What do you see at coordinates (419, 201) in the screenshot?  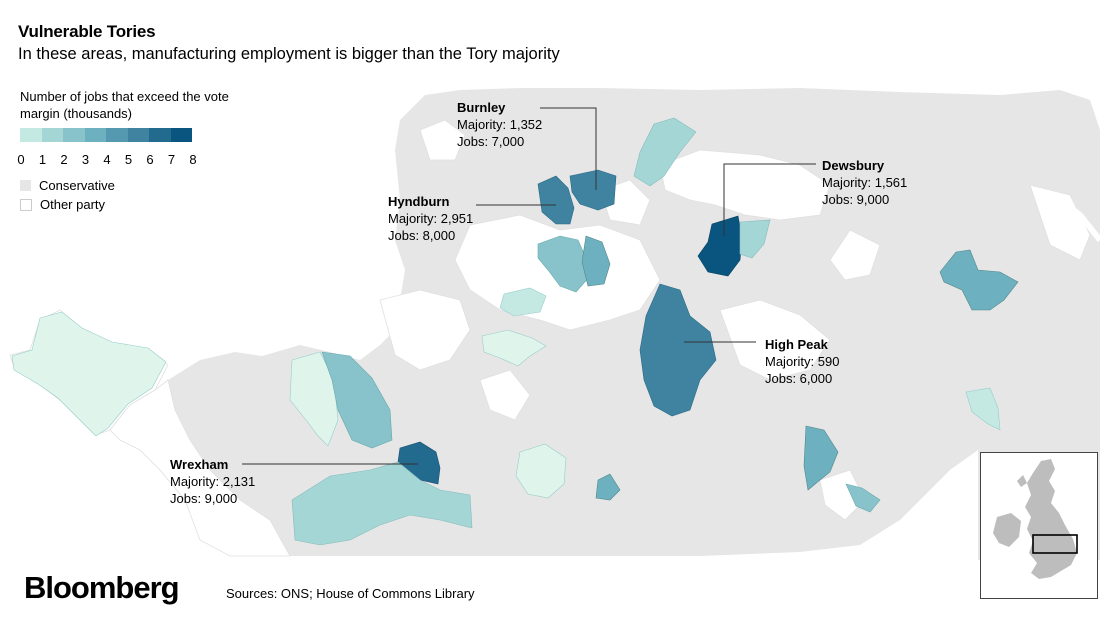 I see `callout-name: Hyndburn` at bounding box center [419, 201].